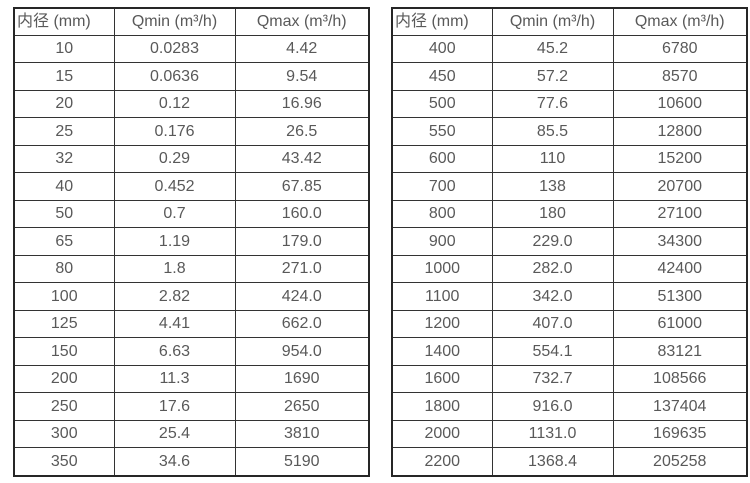 The width and height of the screenshot is (750, 483). I want to click on cell-qmin: 25.4, so click(174, 434).